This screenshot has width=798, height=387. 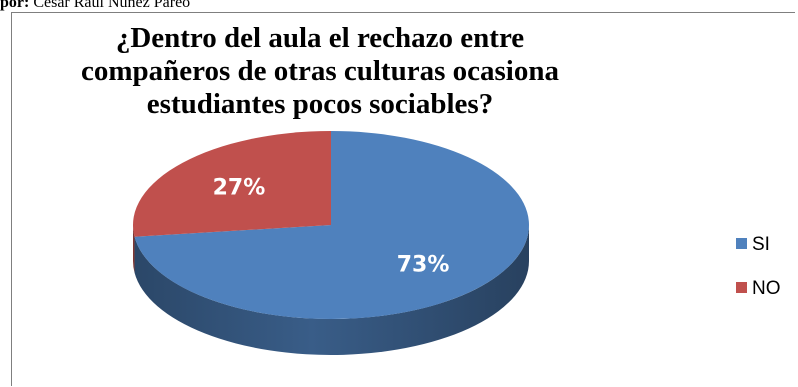 What do you see at coordinates (741, 287) in the screenshot?
I see `legend-swatch-no` at bounding box center [741, 287].